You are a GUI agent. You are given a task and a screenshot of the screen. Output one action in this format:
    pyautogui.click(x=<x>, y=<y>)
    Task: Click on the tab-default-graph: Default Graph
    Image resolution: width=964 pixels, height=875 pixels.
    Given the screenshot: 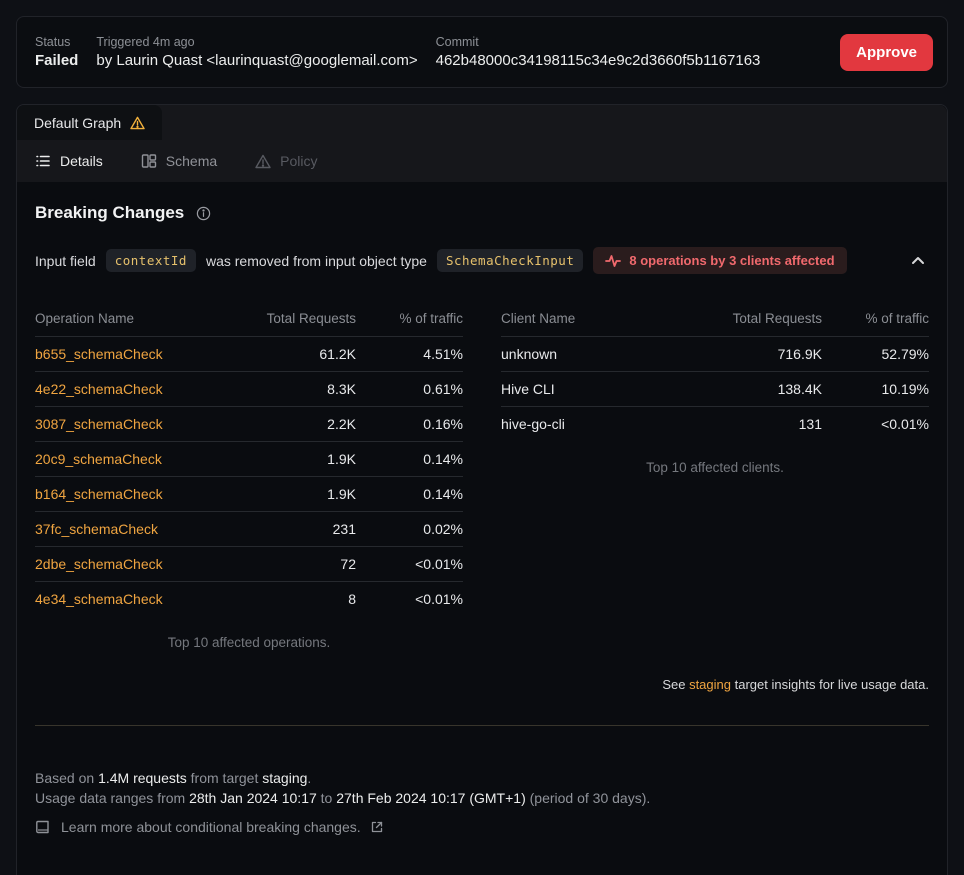 What is the action you would take?
    pyautogui.click(x=90, y=122)
    